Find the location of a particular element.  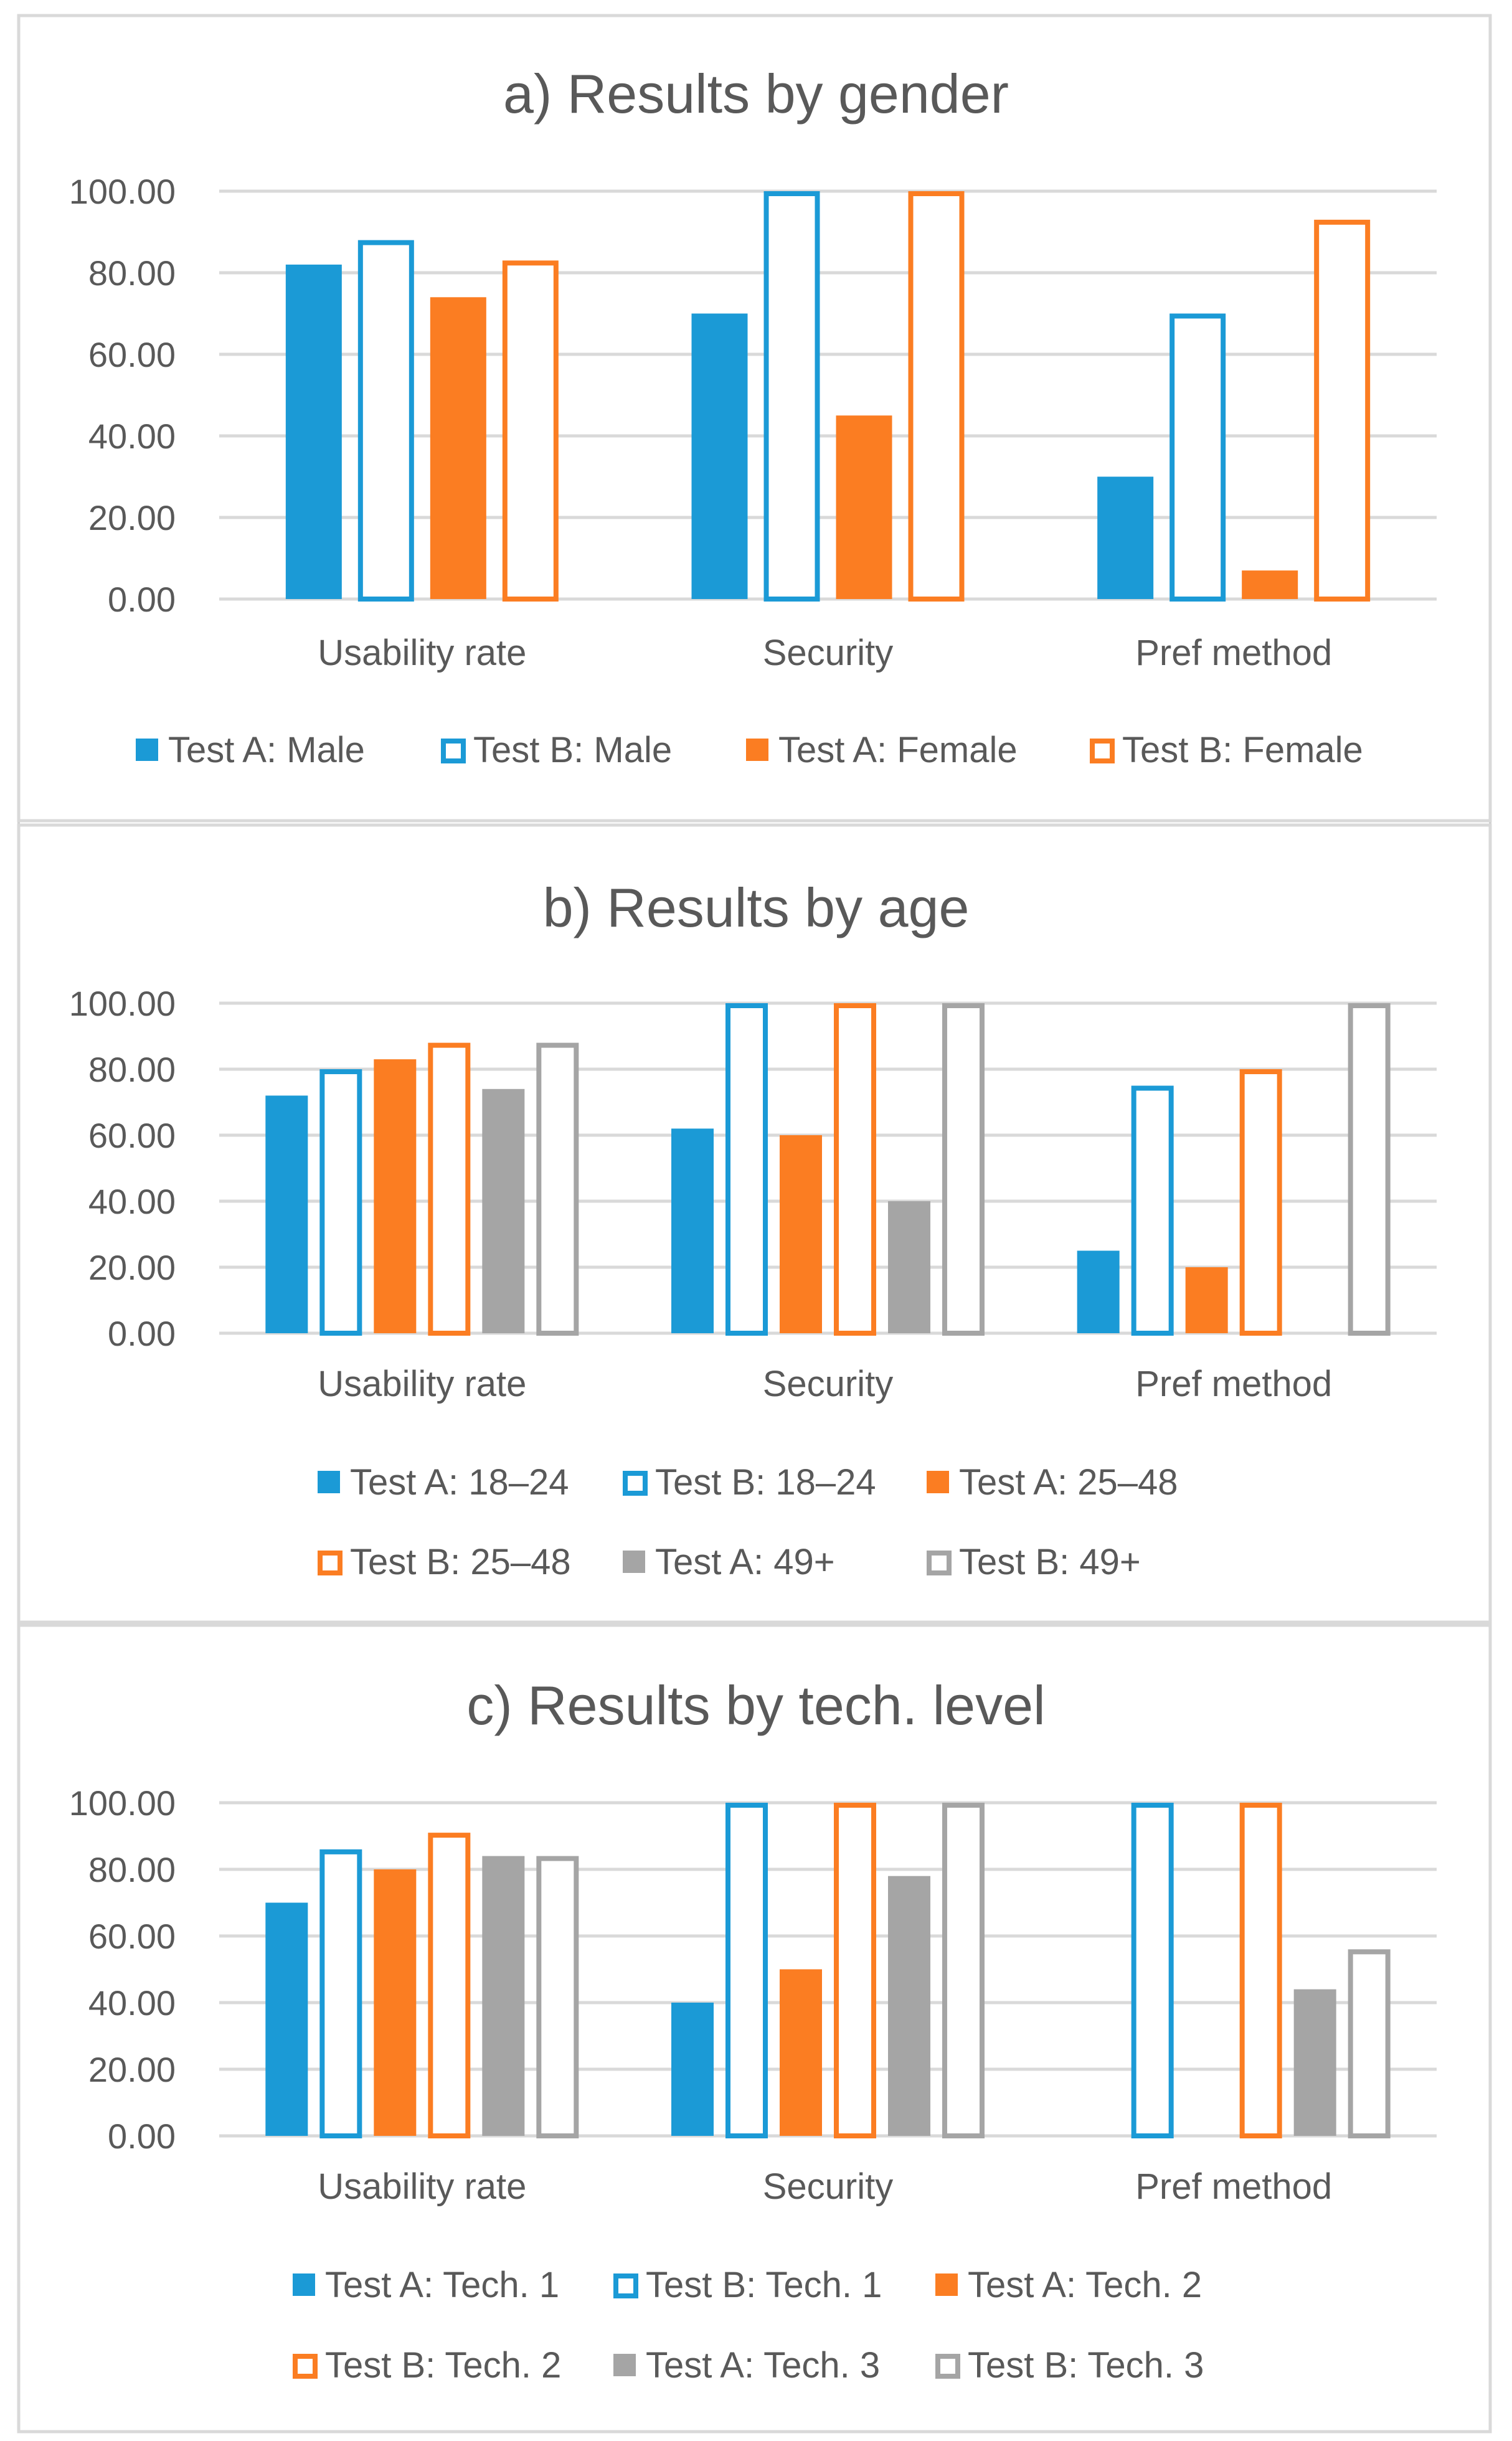

legend-item: Test B: Tech. 3 is located at coordinates (1069, 2365).